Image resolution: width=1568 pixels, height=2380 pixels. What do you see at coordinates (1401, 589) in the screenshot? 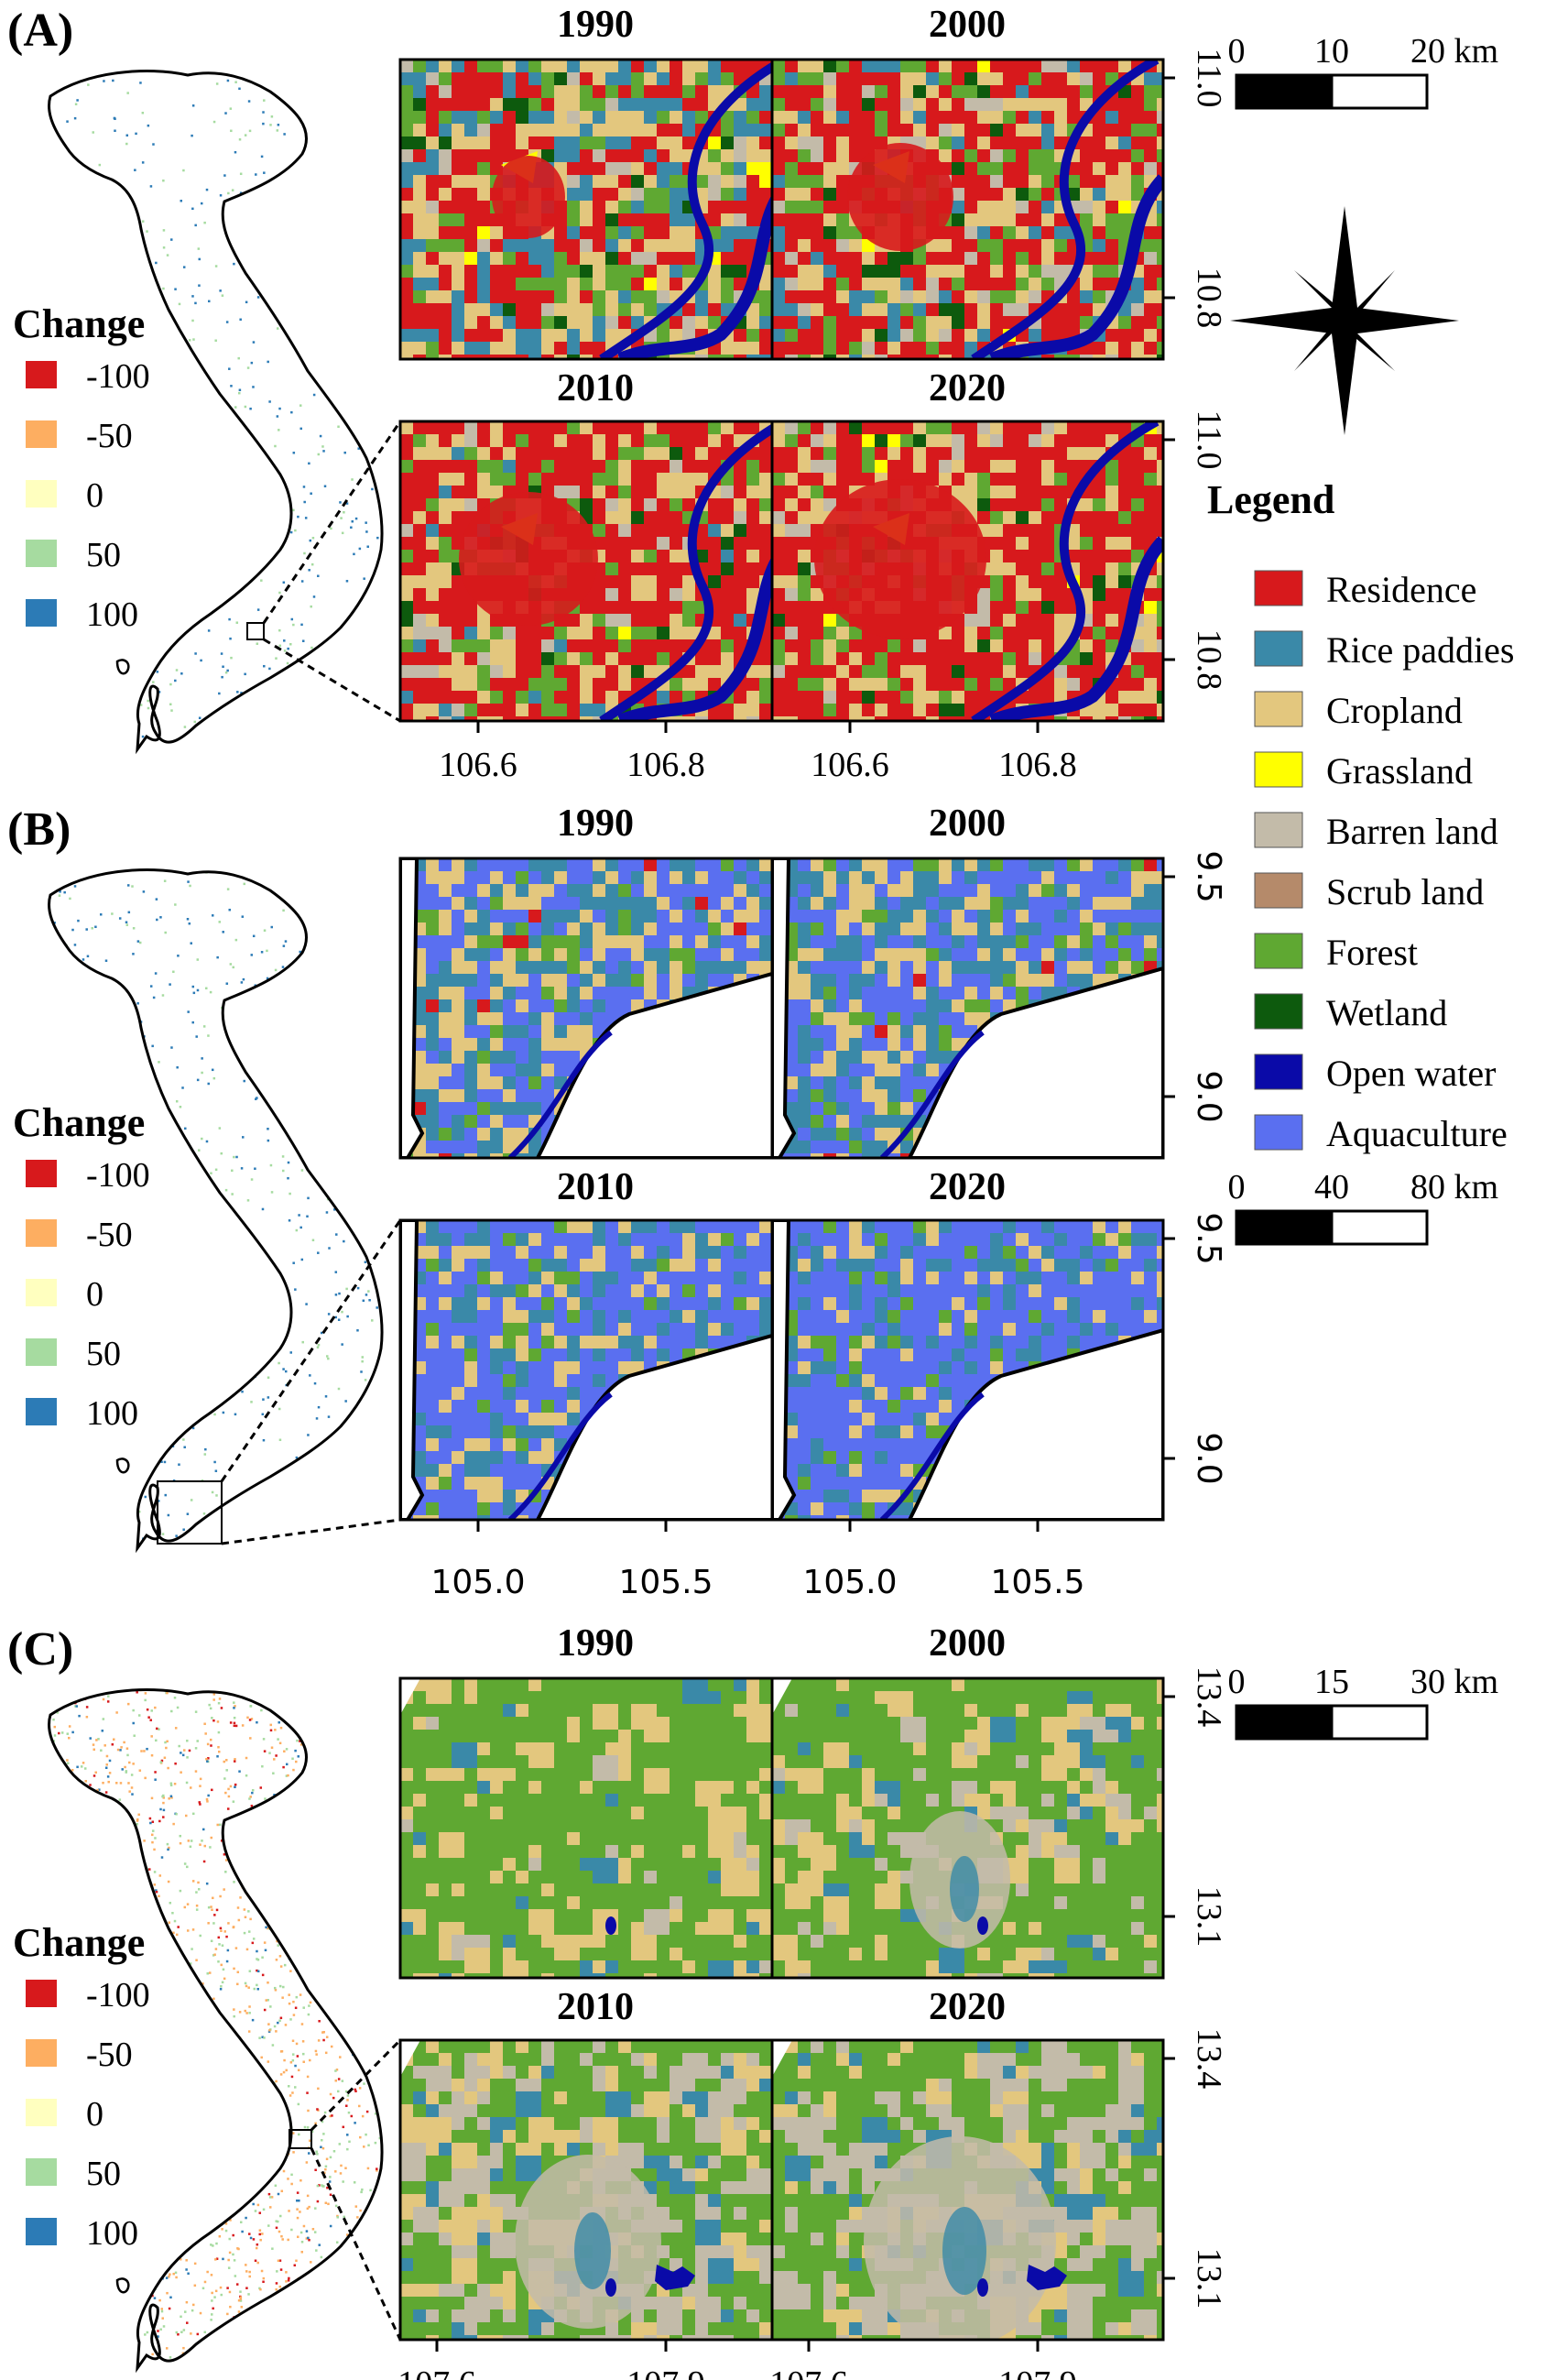
I see `legend-label: Residence` at bounding box center [1401, 589].